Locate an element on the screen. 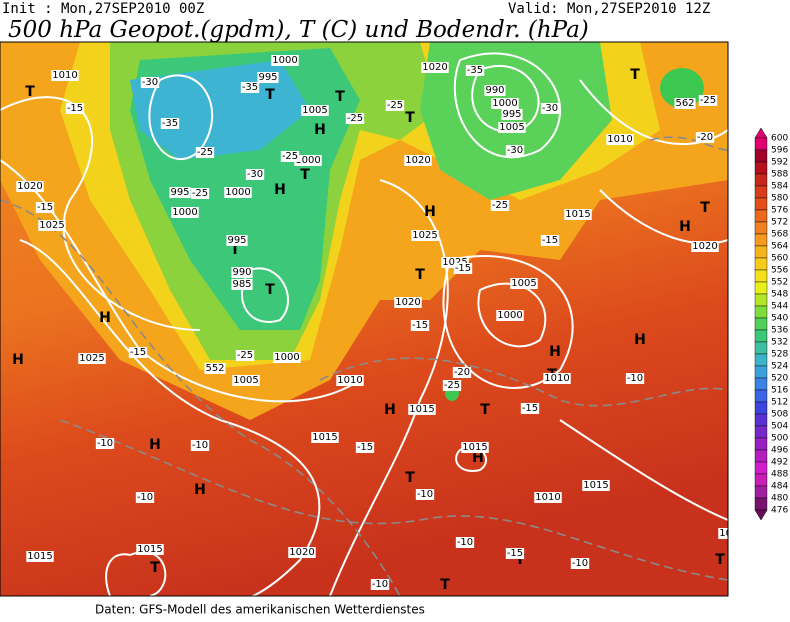 The width and height of the screenshot is (790, 622). contour-label: -30 is located at coordinates (255, 174).